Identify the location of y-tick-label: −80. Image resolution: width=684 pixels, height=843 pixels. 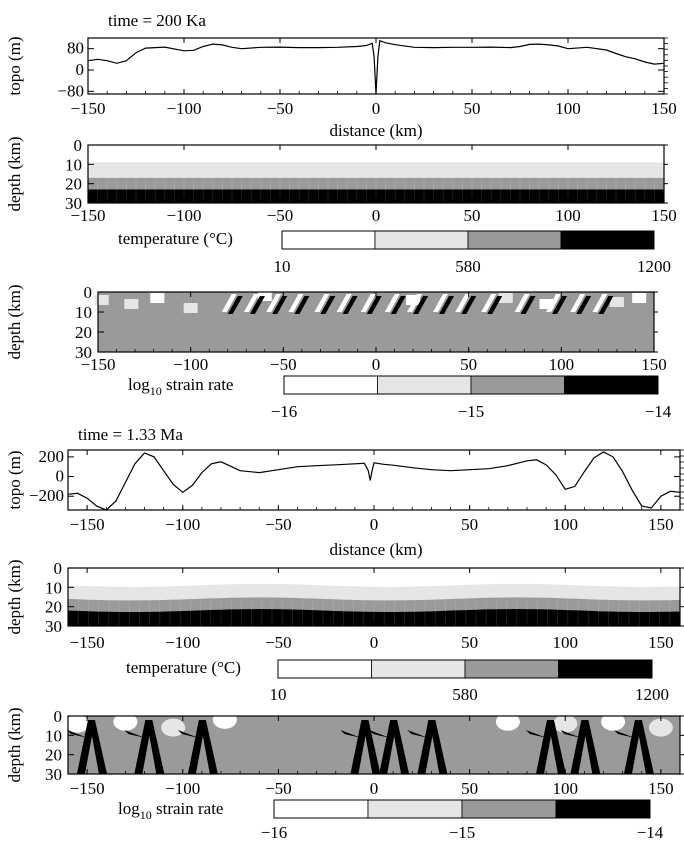
(70, 90).